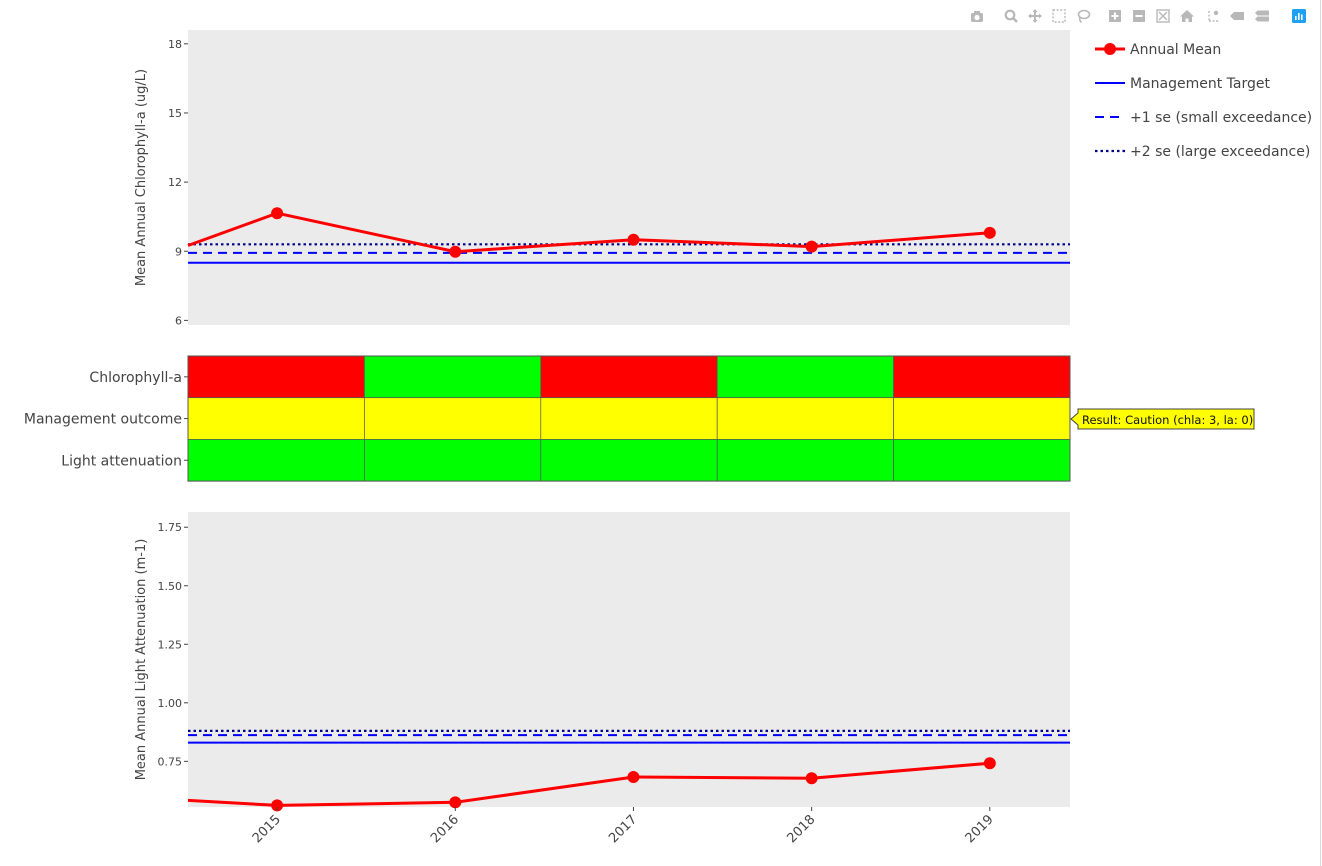 This screenshot has height=866, width=1322. What do you see at coordinates (1200, 84) in the screenshot?
I see `legend-label: Management Target` at bounding box center [1200, 84].